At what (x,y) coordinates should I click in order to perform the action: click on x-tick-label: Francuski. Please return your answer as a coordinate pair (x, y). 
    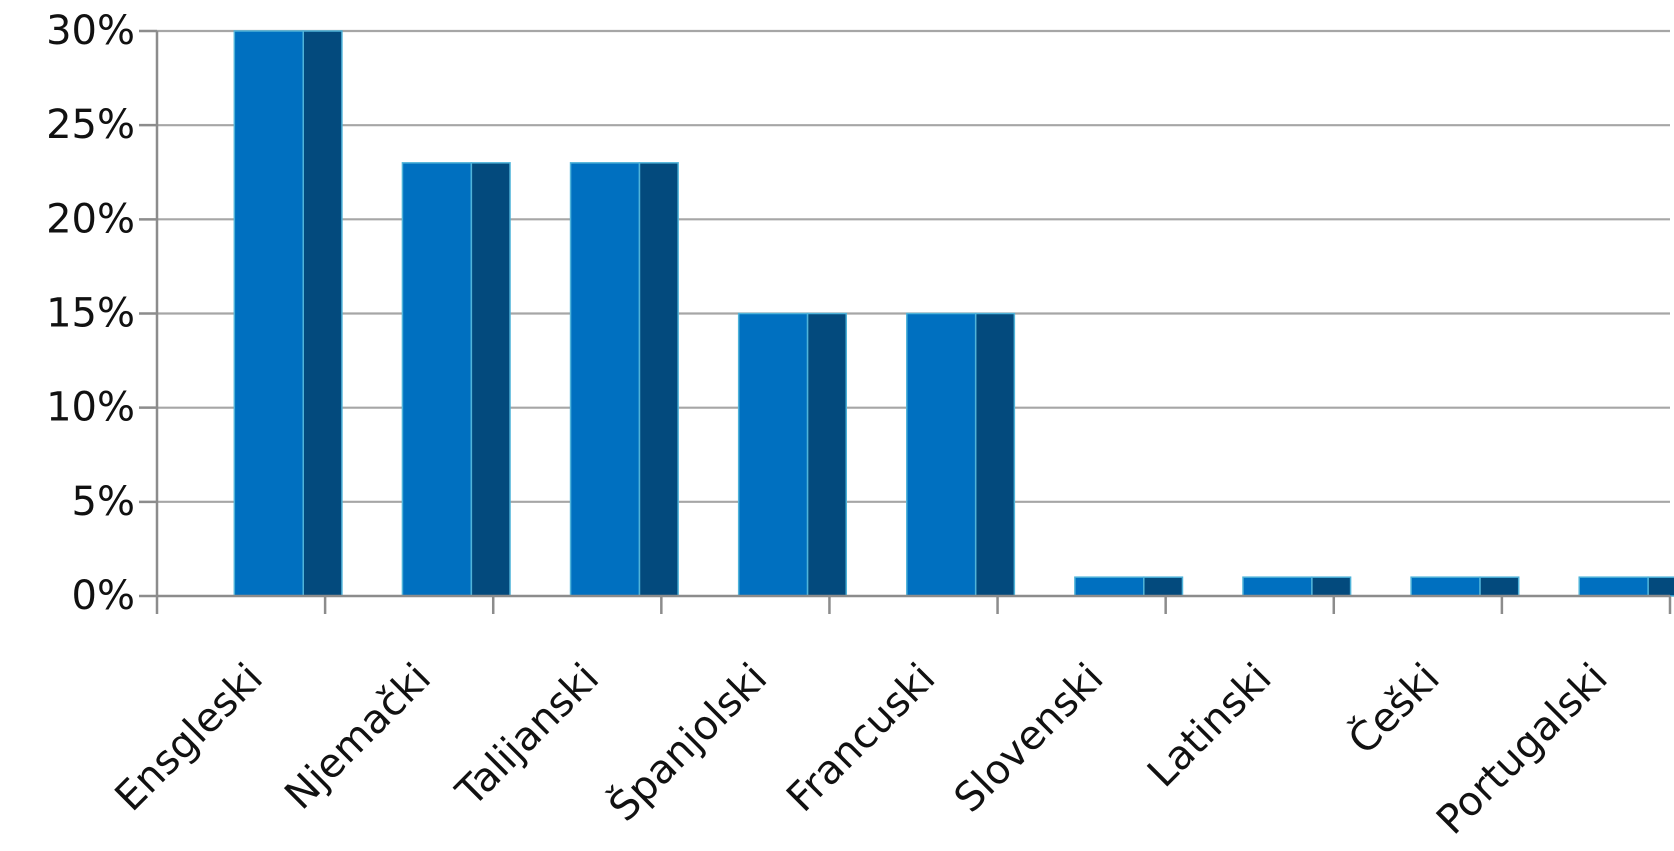
    Looking at the image, I should click on (861, 738).